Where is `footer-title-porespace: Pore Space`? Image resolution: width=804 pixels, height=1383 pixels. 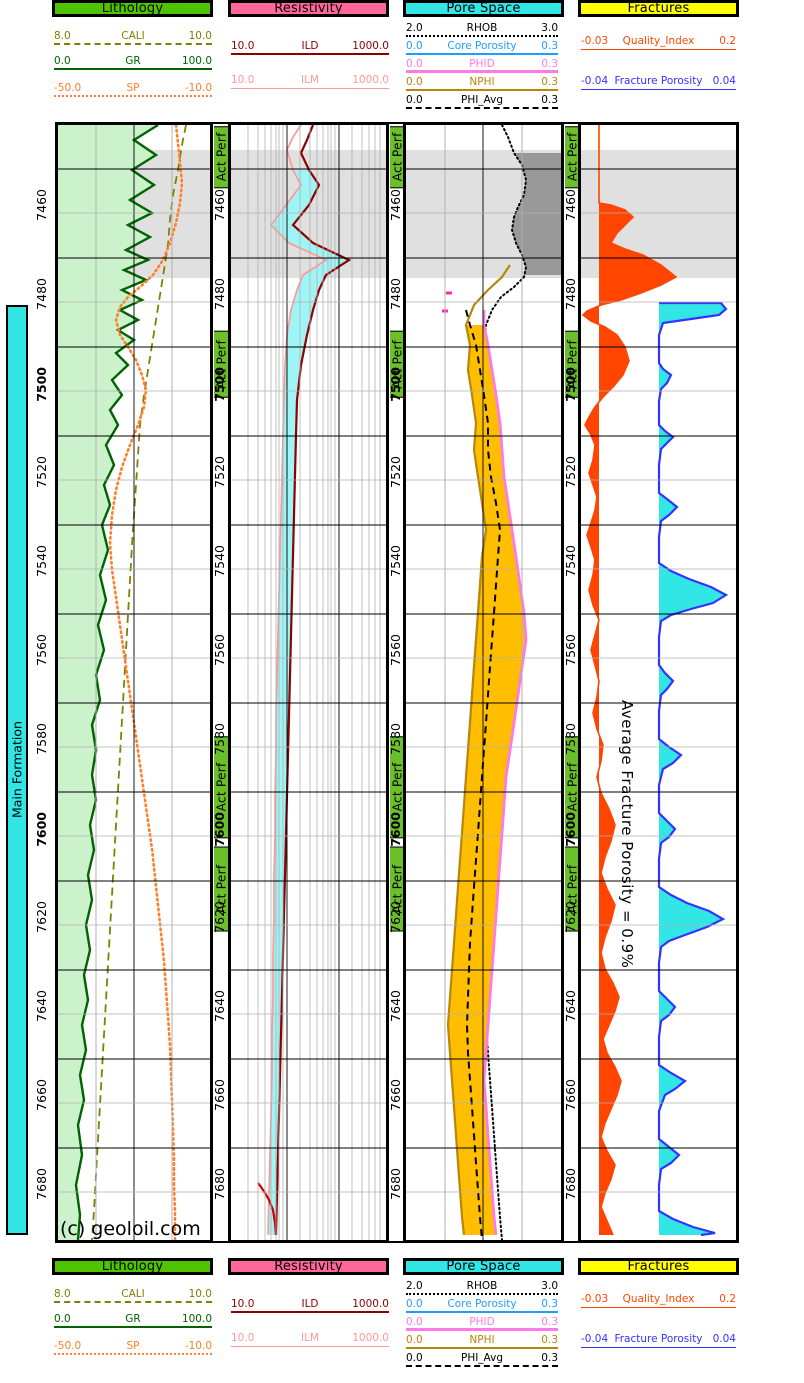
footer-title-porespace: Pore Space is located at coordinates (483, 1266).